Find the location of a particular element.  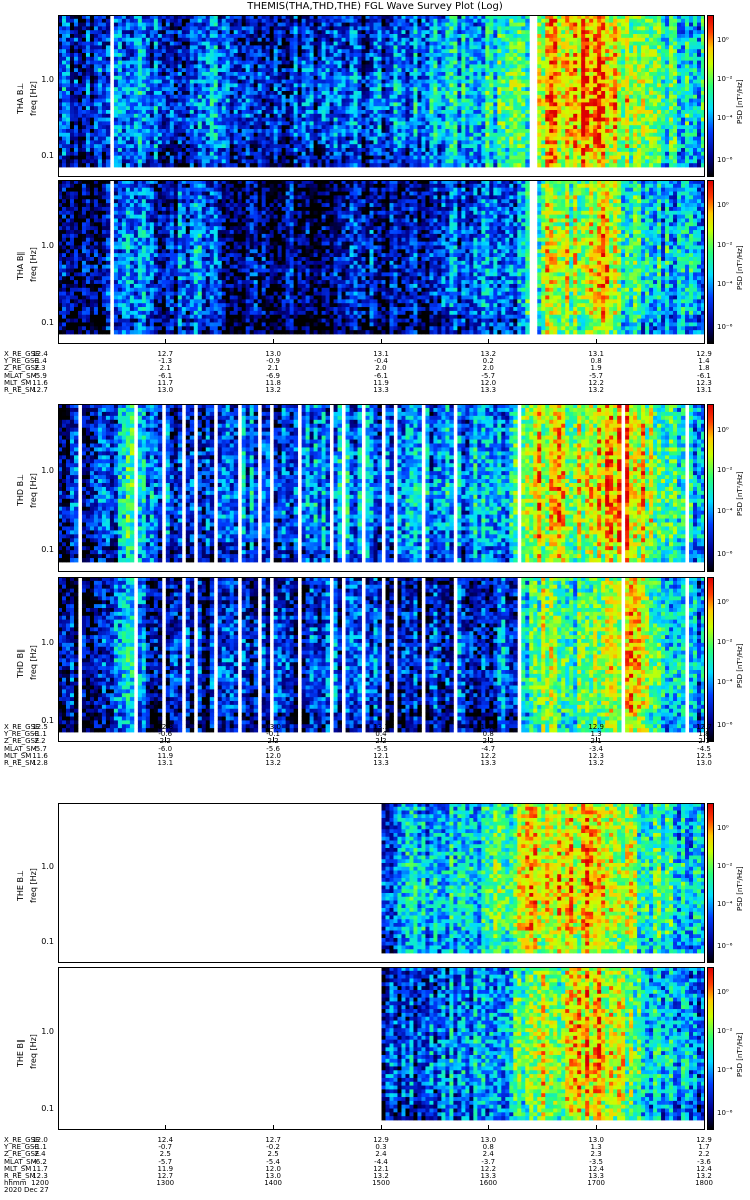

ephemeris-row-label: MLT_SM is located at coordinates (17, 756).